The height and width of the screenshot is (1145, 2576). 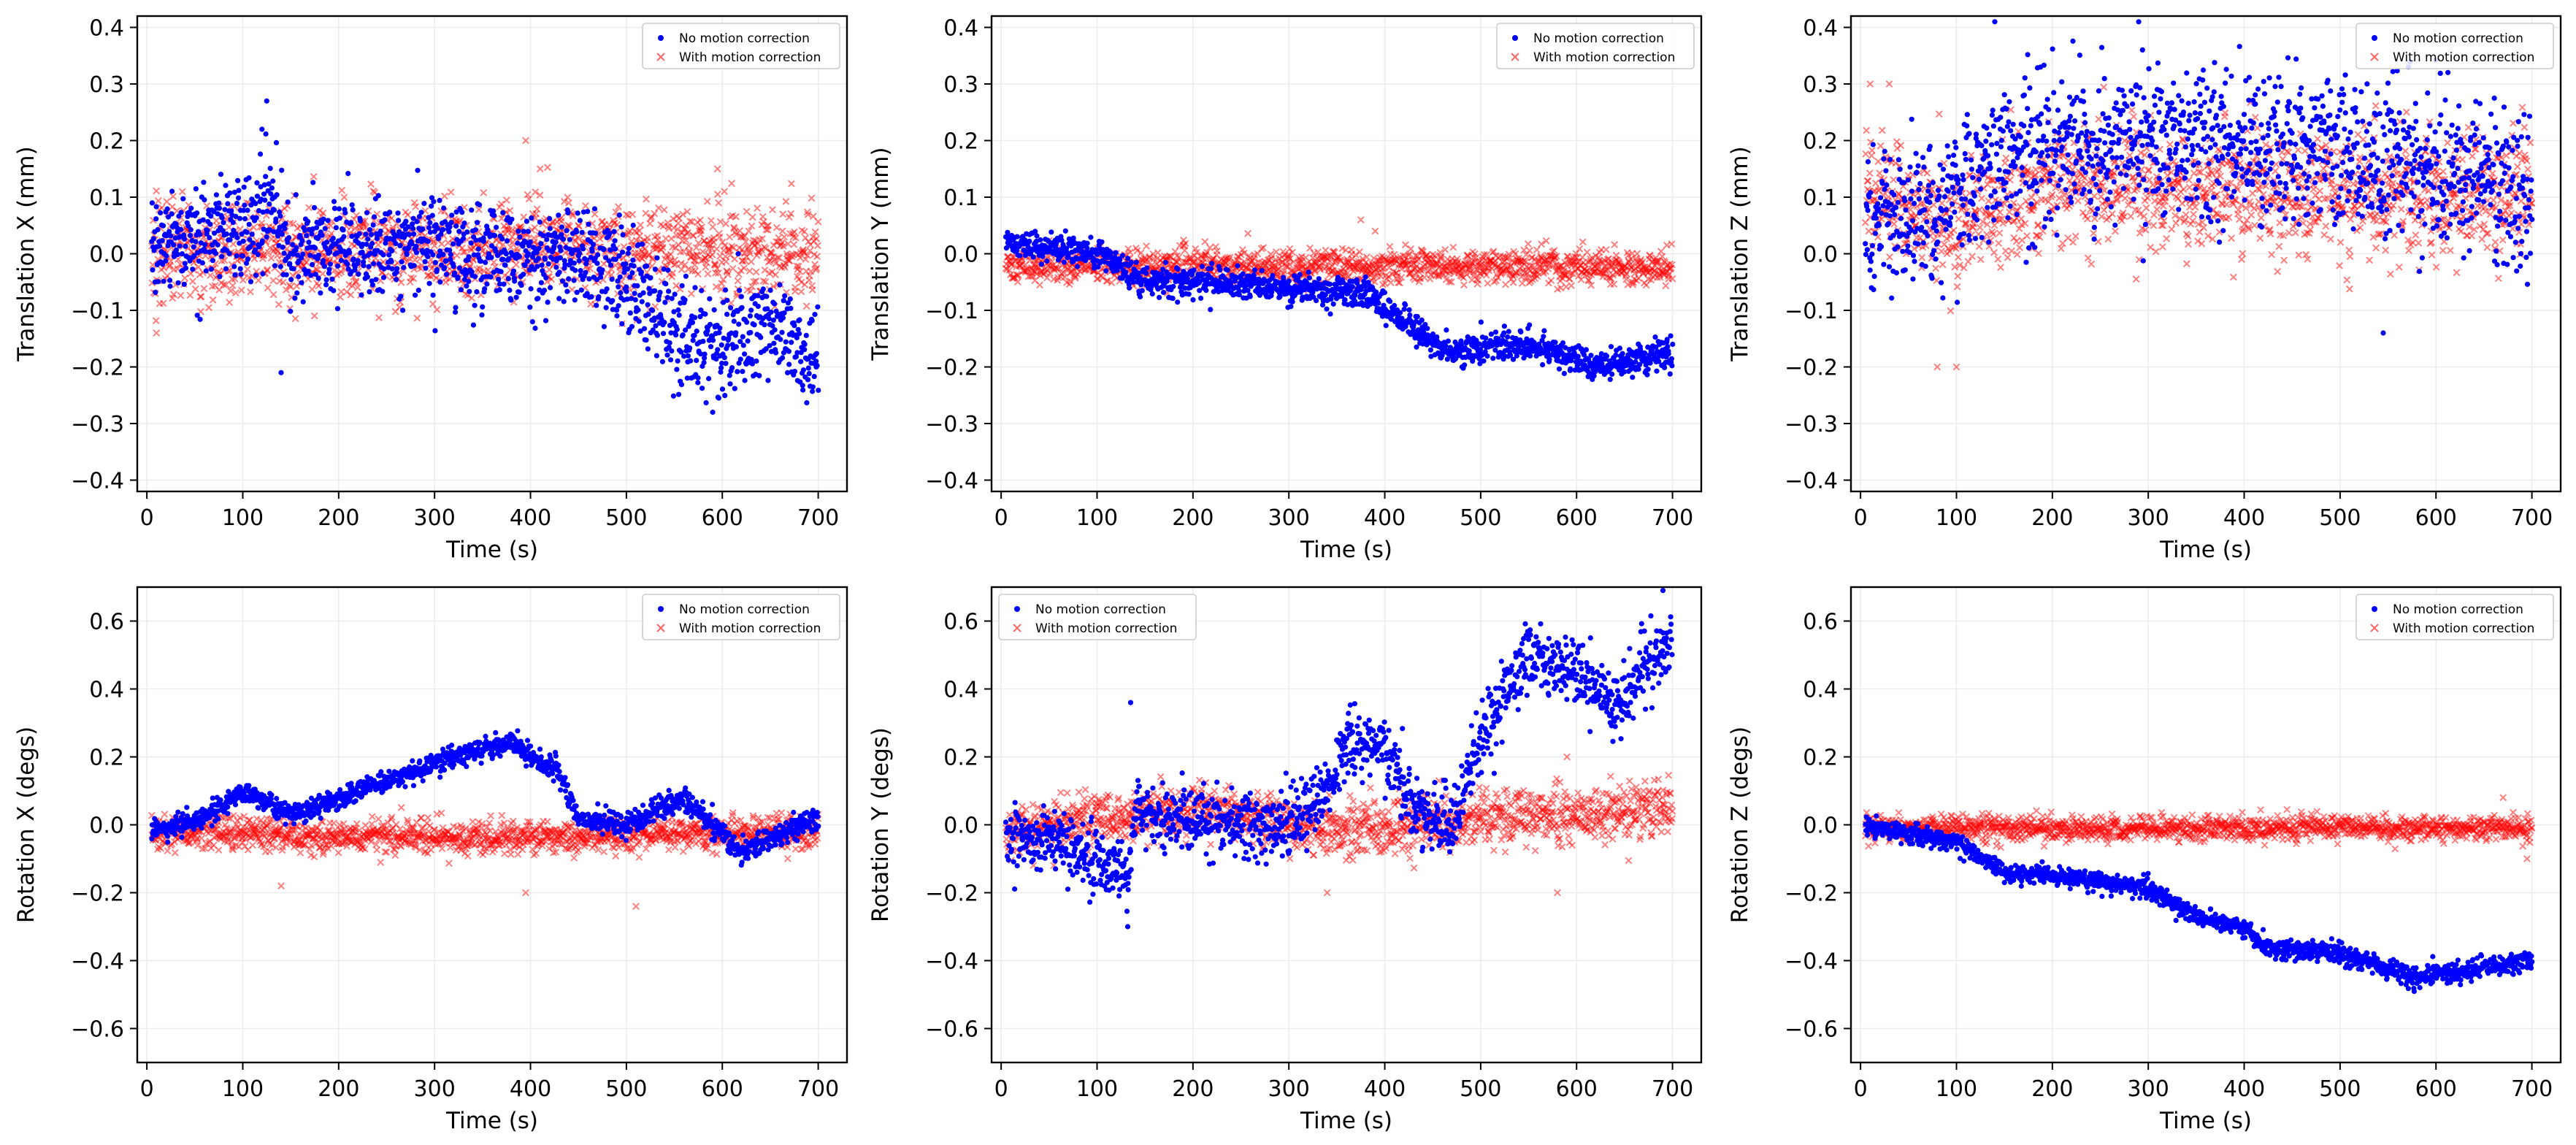 What do you see at coordinates (147, 518) in the screenshot?
I see `x-tick-label: 0` at bounding box center [147, 518].